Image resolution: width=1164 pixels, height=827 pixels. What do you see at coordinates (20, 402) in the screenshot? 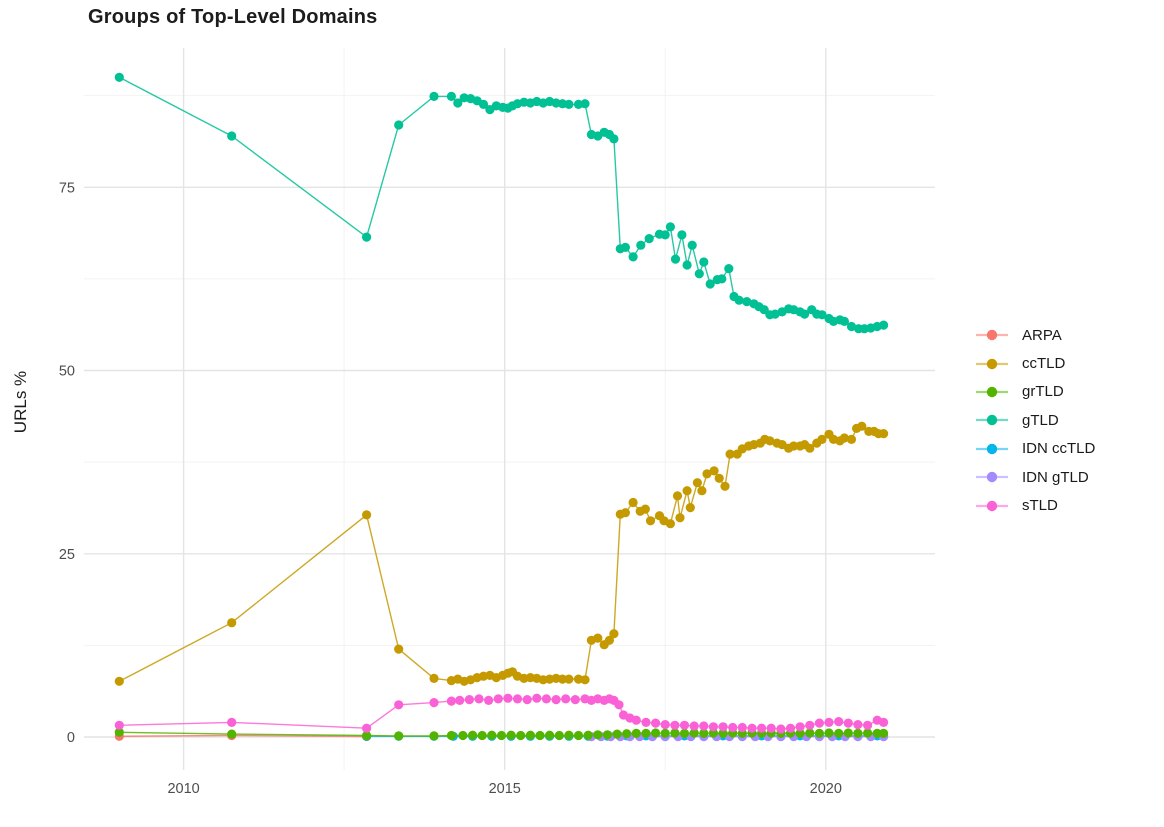
I see `y-axis-title: URLs %` at bounding box center [20, 402].